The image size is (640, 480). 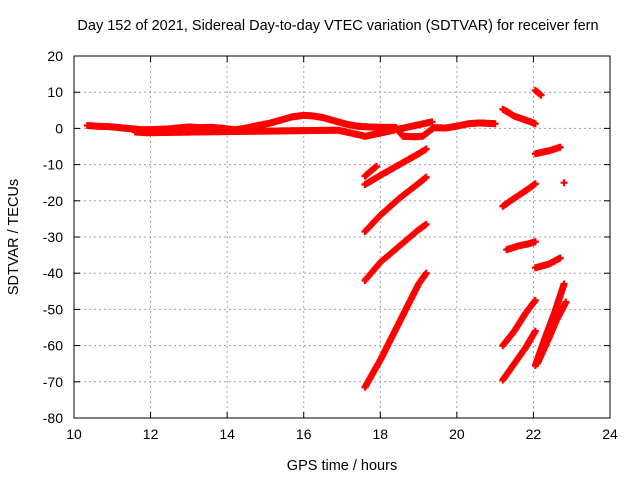 I want to click on series-dips, so click(x=283, y=129).